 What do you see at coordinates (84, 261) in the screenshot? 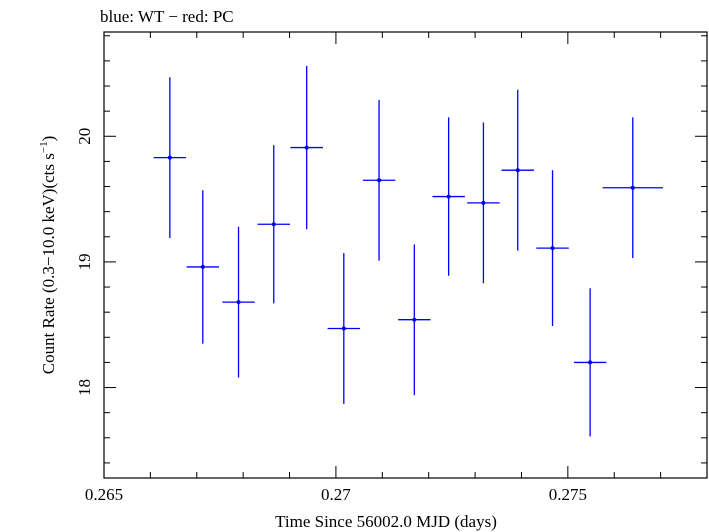
I see `y-tick-label: 19` at bounding box center [84, 261].